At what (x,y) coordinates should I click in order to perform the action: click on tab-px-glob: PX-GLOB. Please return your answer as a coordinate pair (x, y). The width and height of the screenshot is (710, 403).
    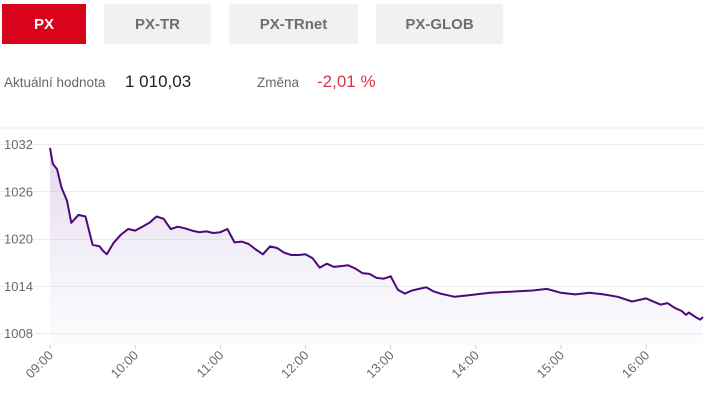
    Looking at the image, I should click on (439, 24).